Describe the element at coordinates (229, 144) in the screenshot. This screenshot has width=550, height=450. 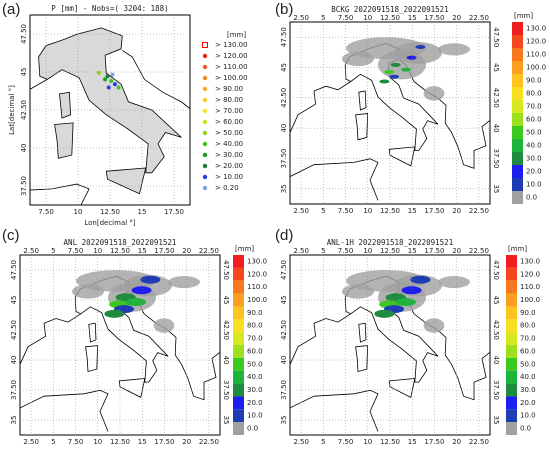
I see `legend-entry: > 40.00` at that location.